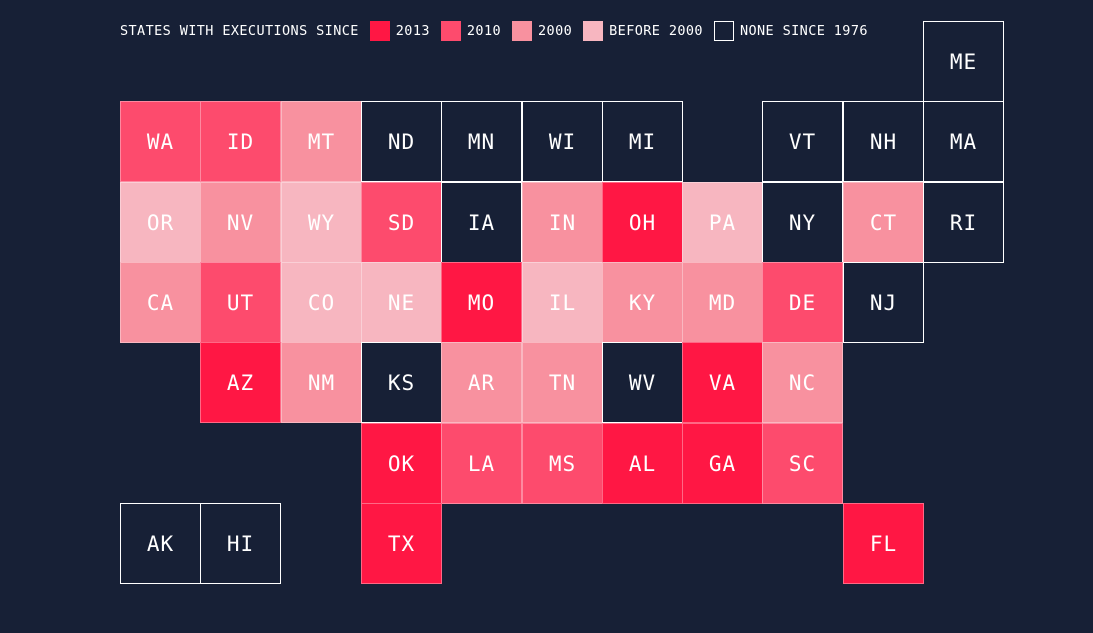 The height and width of the screenshot is (633, 1093). What do you see at coordinates (379, 31) in the screenshot?
I see `legend-swatch-2013` at bounding box center [379, 31].